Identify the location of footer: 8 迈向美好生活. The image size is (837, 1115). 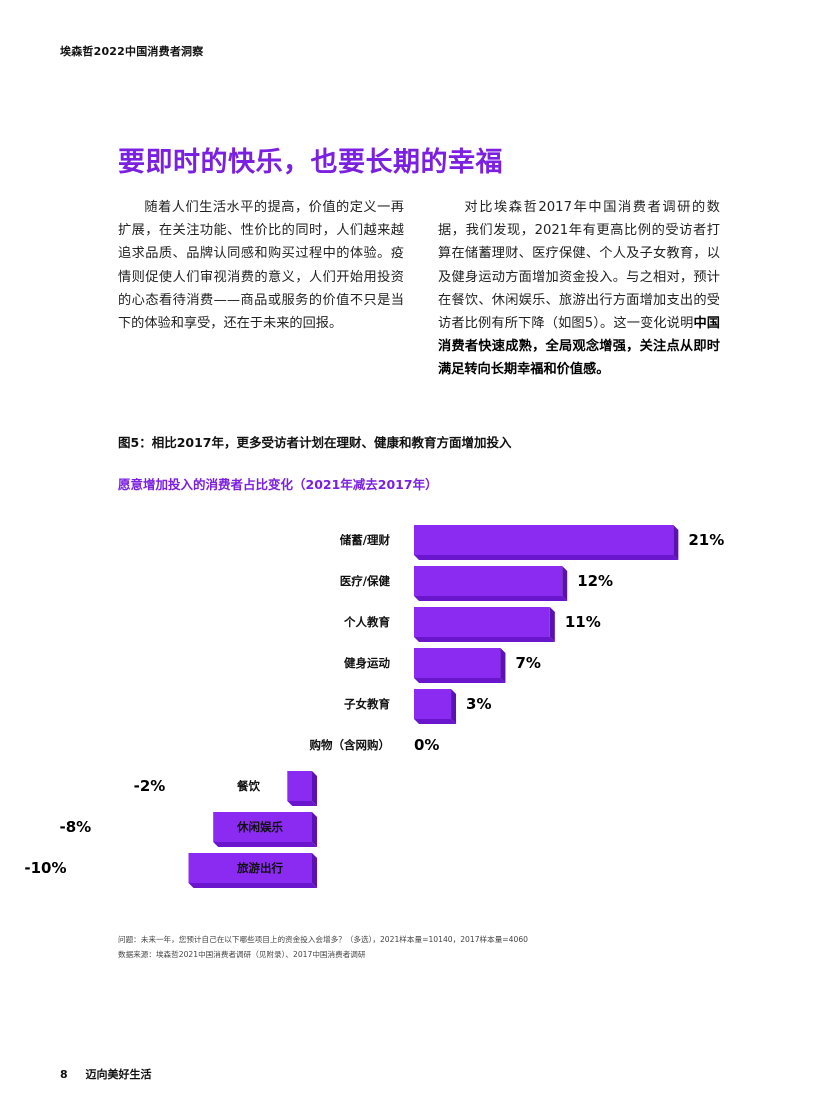
(106, 1074).